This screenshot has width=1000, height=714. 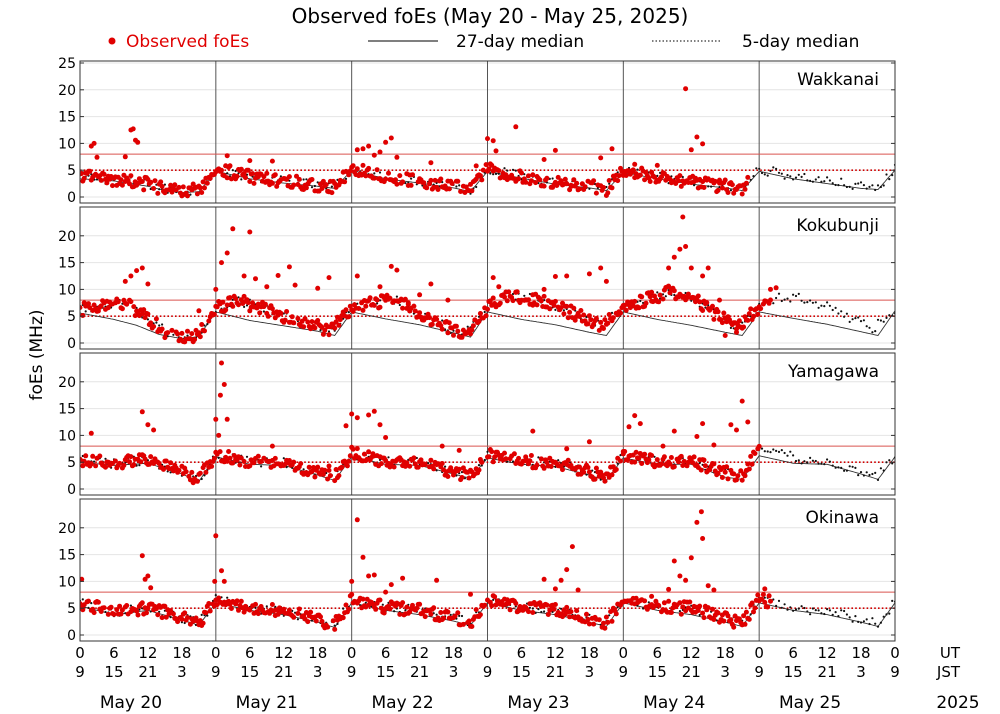 I want to click on x-tick-label-jst: 9, so click(x=216, y=672).